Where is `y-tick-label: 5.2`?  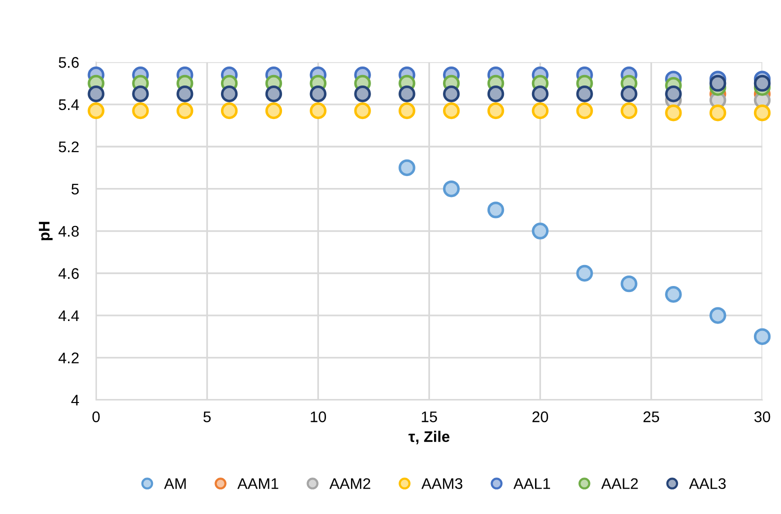
y-tick-label: 5.2 is located at coordinates (68, 146).